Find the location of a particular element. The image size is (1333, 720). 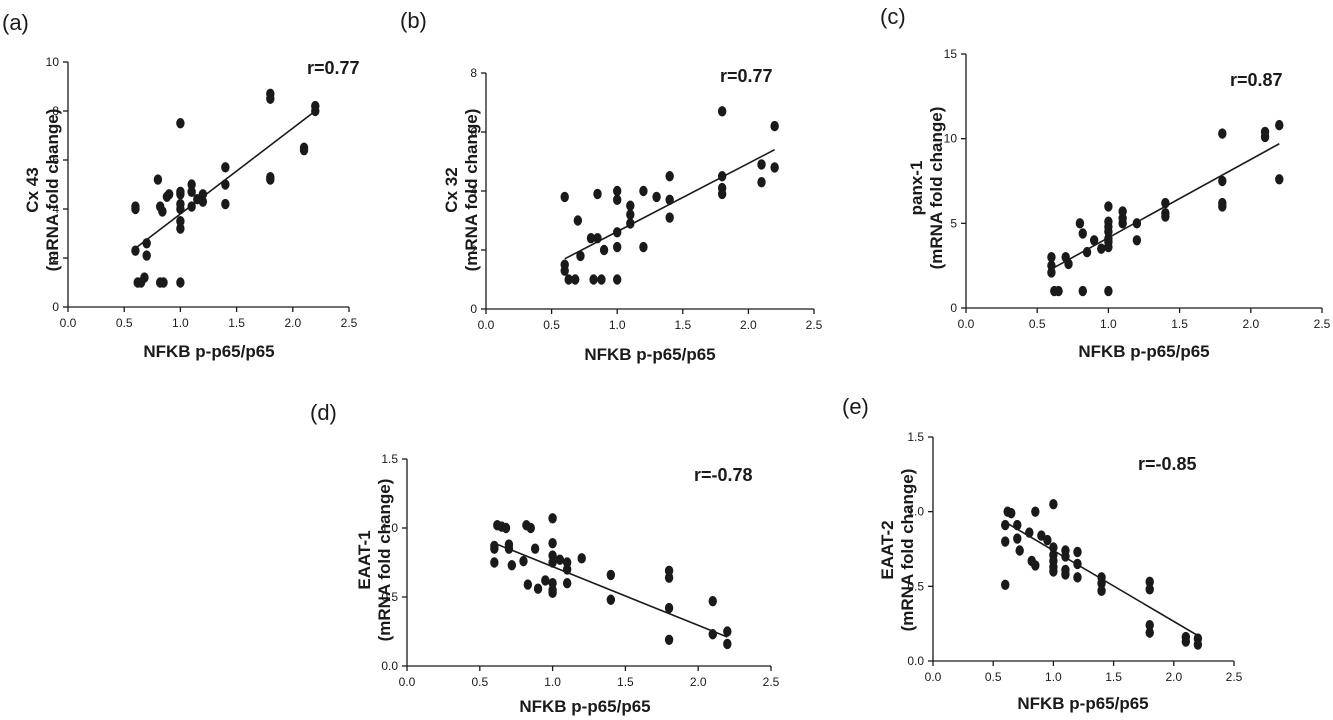

y-axis-label: EAAT-1 (mRNA fold change) is located at coordinates (374, 560).